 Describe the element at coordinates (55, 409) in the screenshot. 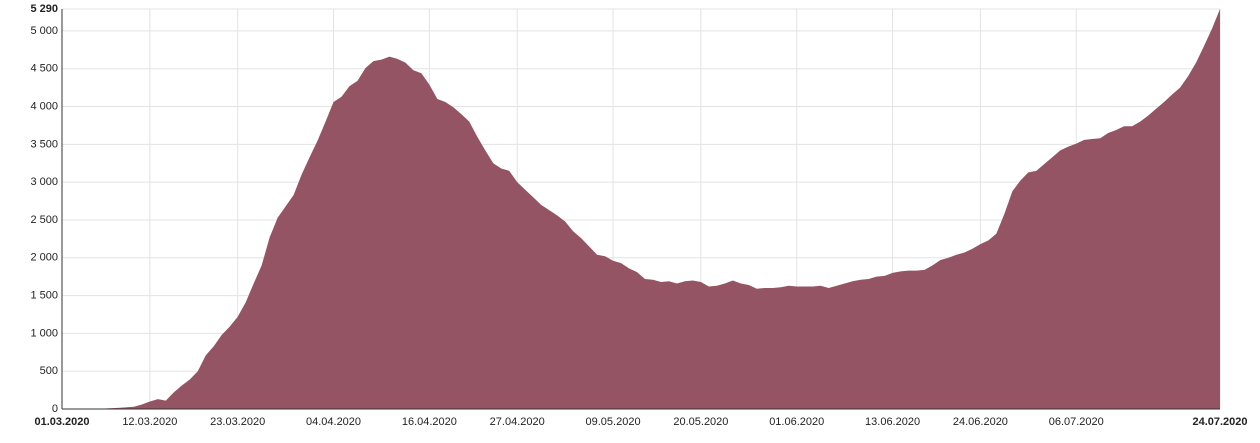

I see `y-tick-label: 0` at that location.